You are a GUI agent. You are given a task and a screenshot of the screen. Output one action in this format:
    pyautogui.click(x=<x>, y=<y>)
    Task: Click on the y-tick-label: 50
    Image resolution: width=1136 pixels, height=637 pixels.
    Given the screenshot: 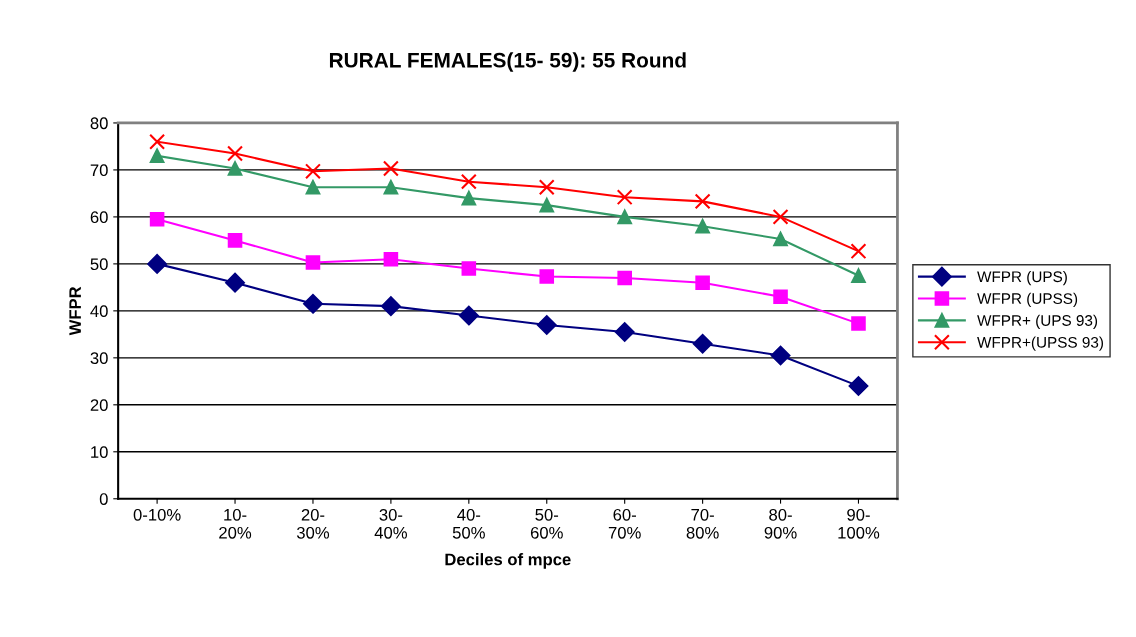 What is the action you would take?
    pyautogui.click(x=99, y=264)
    